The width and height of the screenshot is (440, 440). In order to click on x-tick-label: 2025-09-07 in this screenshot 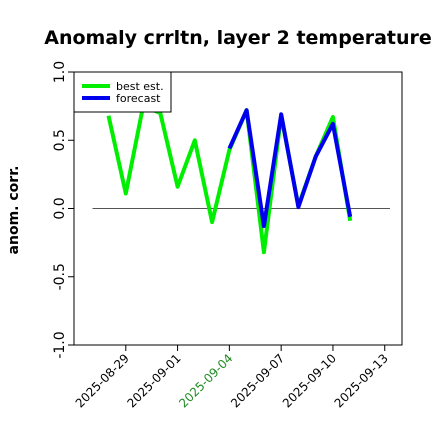, I will do `click(257, 380)`.